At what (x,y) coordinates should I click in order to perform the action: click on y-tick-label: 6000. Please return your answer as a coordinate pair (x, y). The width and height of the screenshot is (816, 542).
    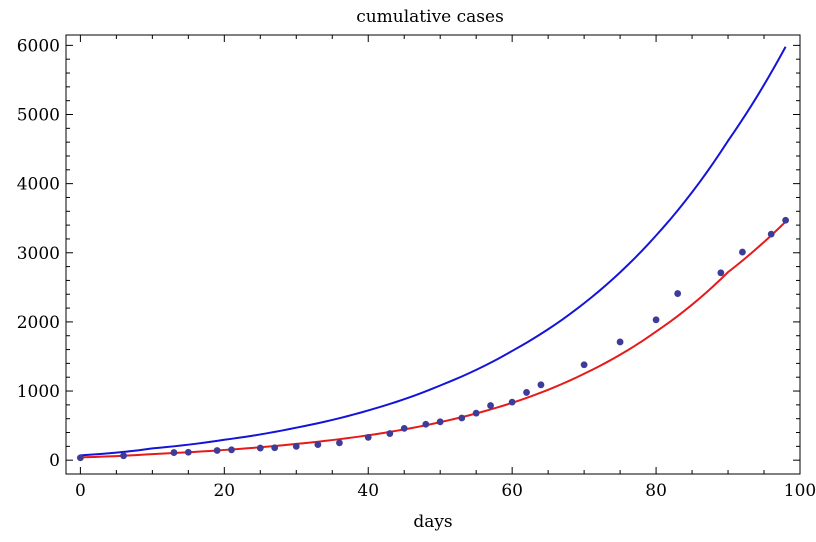
    Looking at the image, I should click on (38, 46).